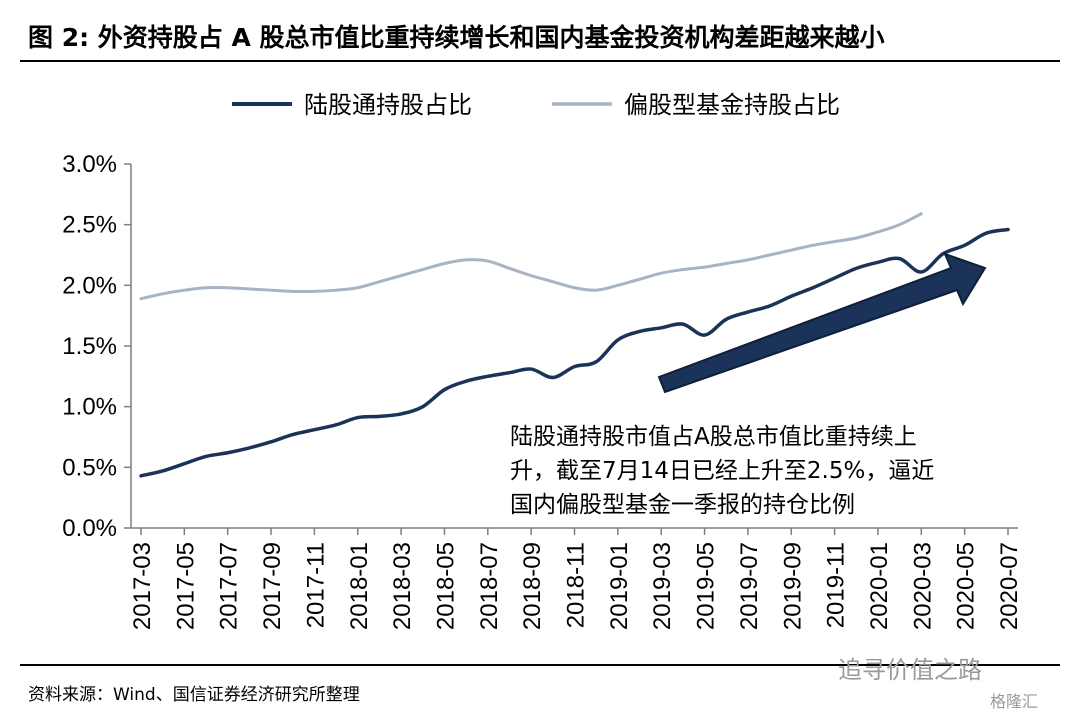 The width and height of the screenshot is (1080, 715). What do you see at coordinates (445, 586) in the screenshot?
I see `x-tick-label: 2018-05` at bounding box center [445, 586].